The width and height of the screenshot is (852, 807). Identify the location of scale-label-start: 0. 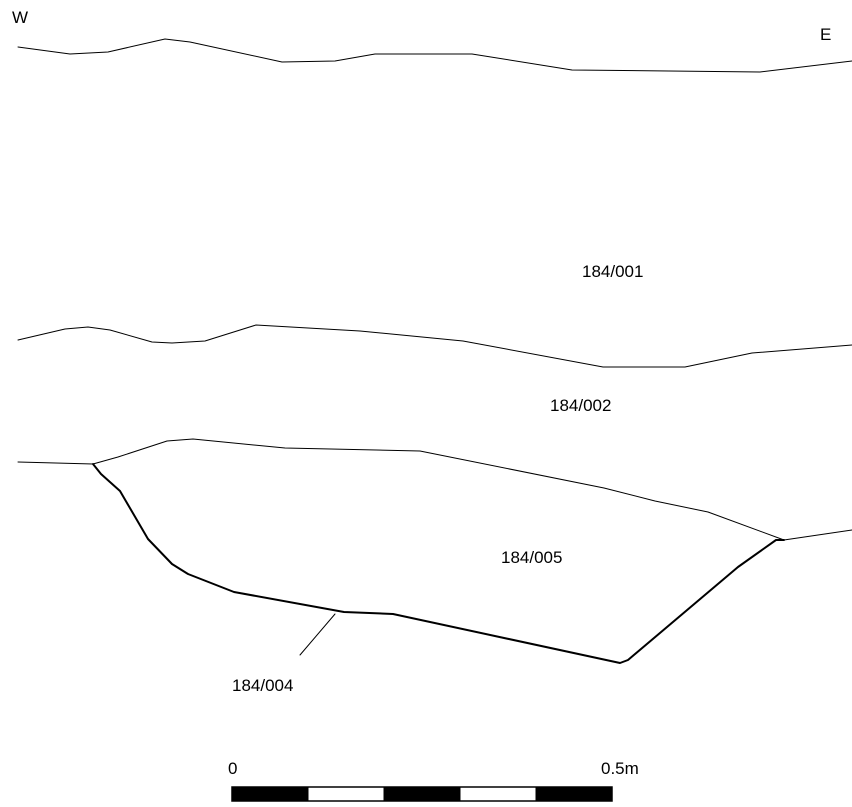
(232, 768).